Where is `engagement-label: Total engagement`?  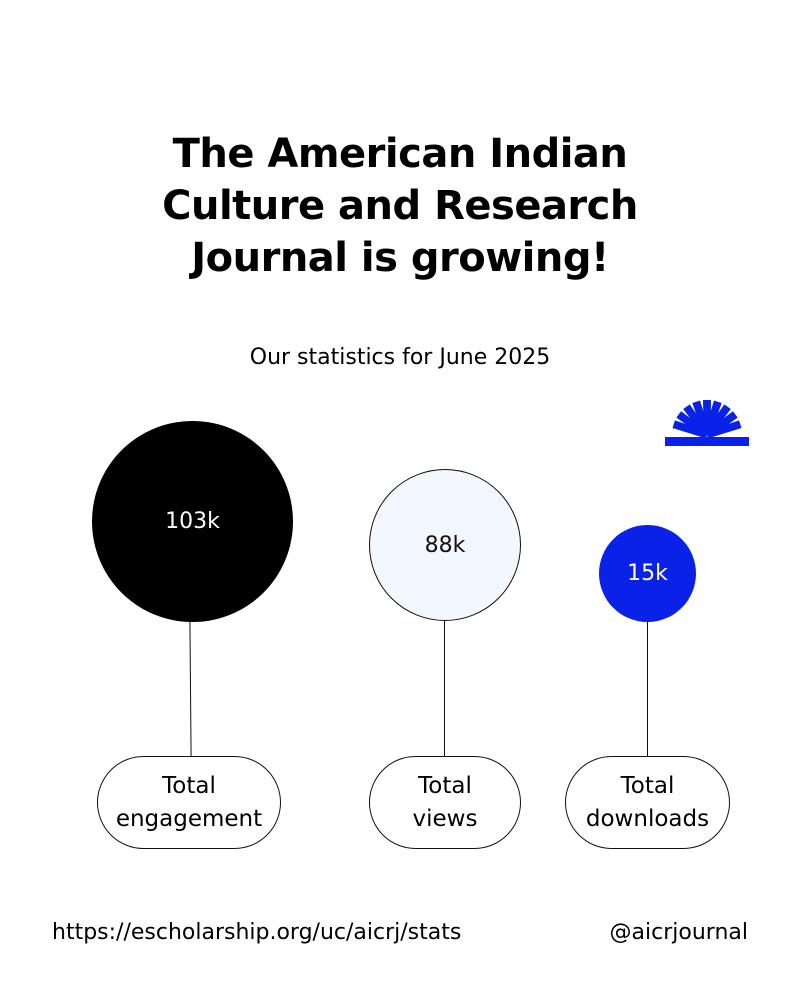
engagement-label: Total engagement is located at coordinates (189, 802).